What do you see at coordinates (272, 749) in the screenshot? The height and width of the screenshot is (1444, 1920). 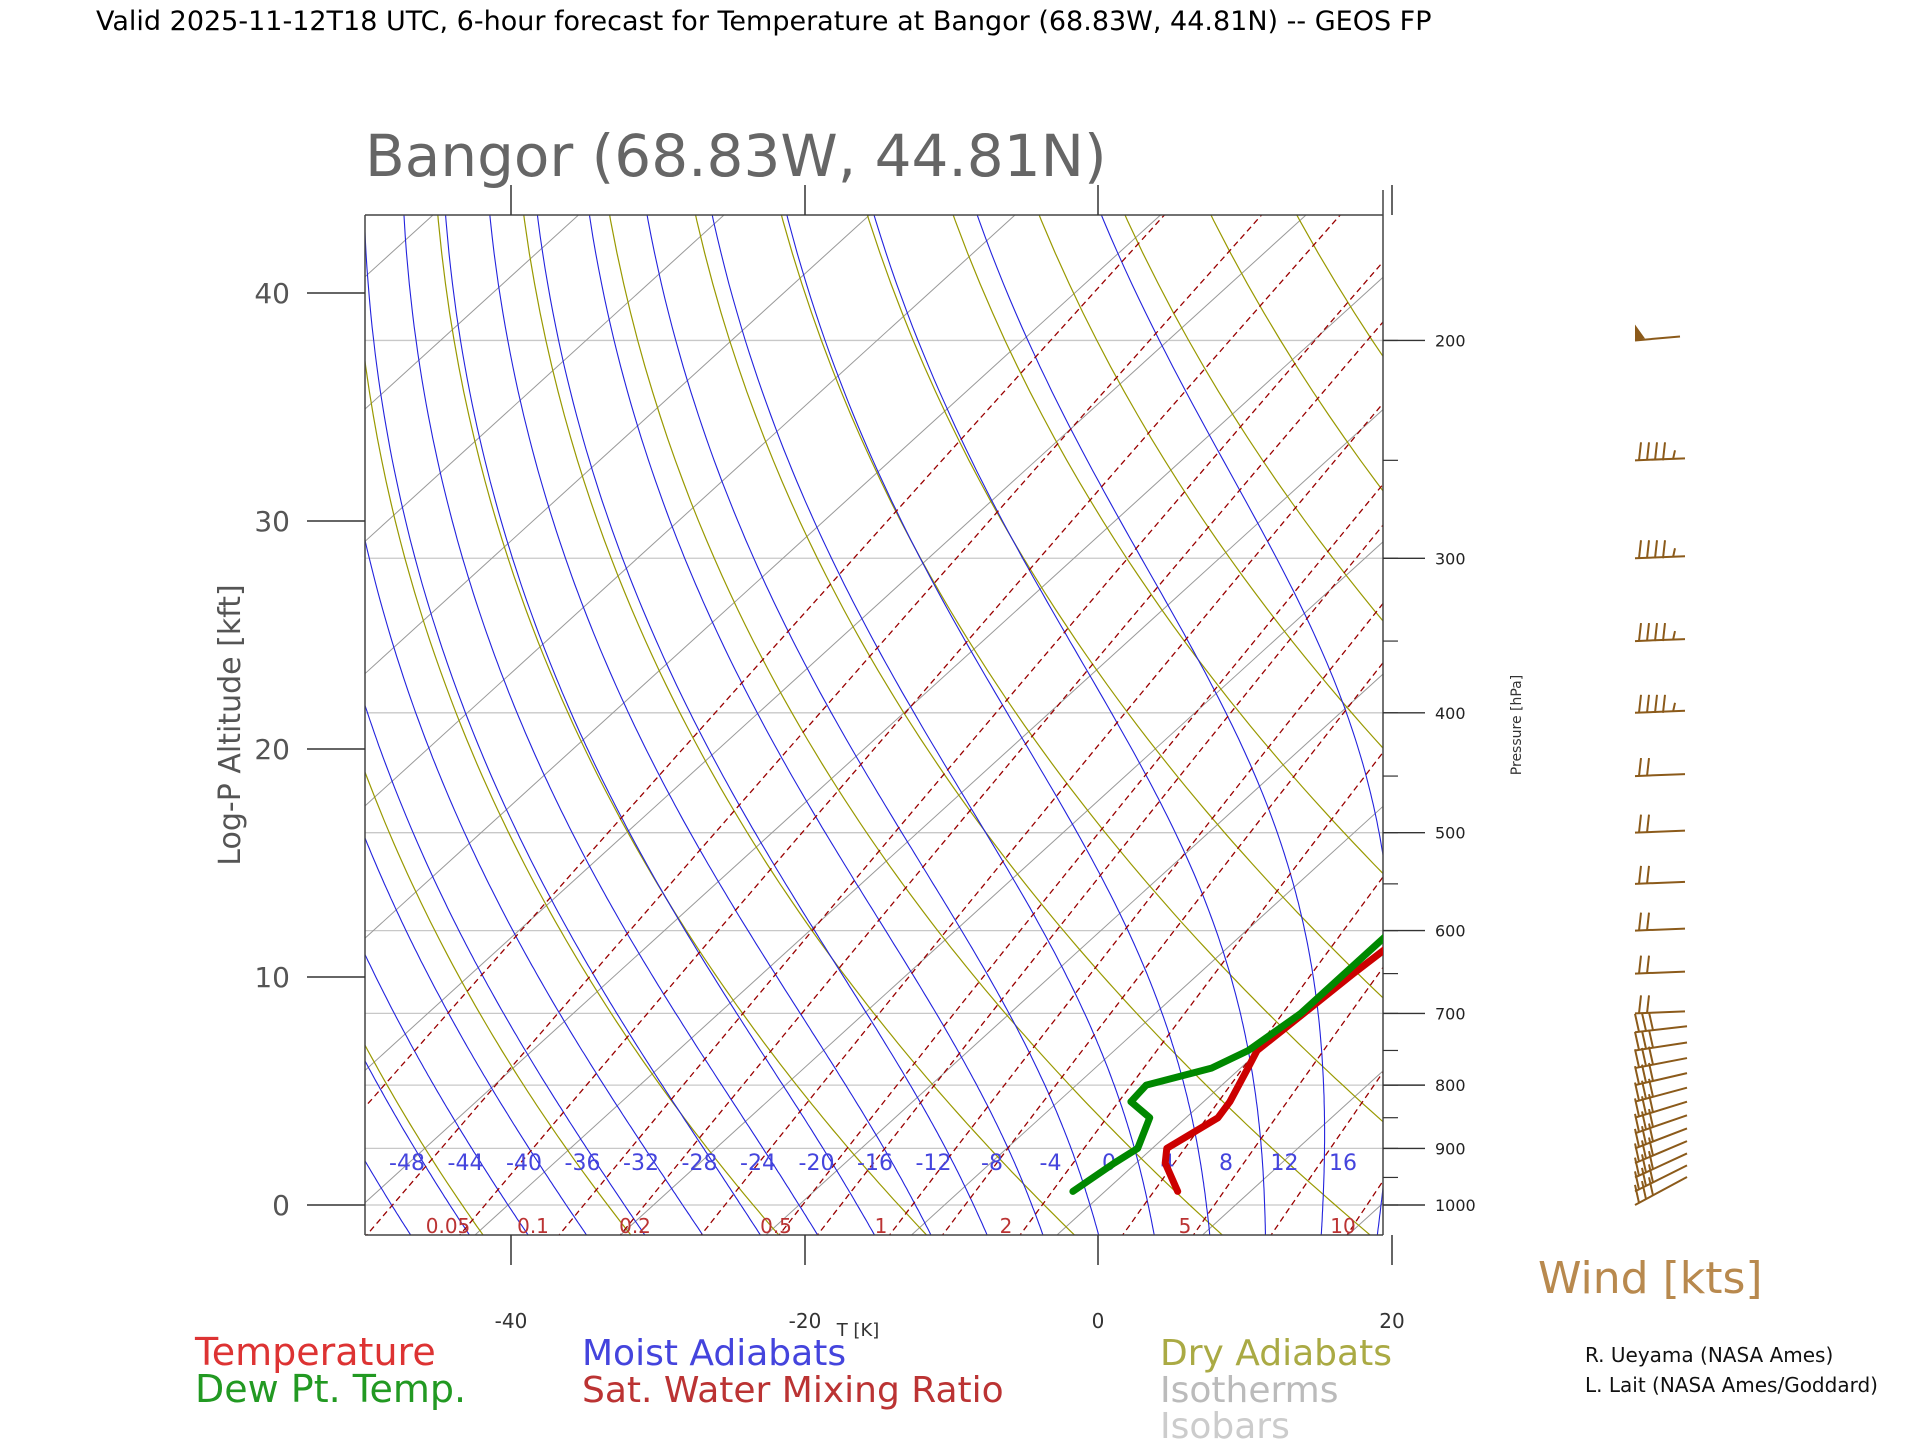 I see `y-tick-label: 20` at bounding box center [272, 749].